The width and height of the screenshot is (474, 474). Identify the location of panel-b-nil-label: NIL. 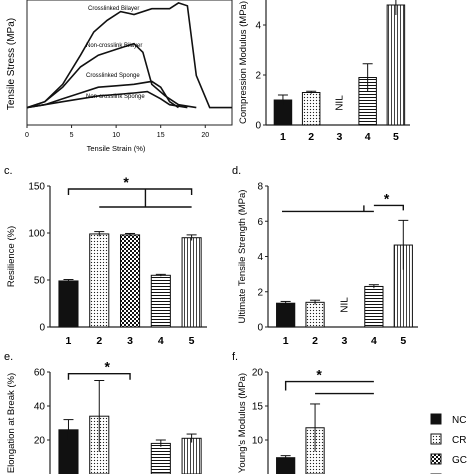
(339, 103).